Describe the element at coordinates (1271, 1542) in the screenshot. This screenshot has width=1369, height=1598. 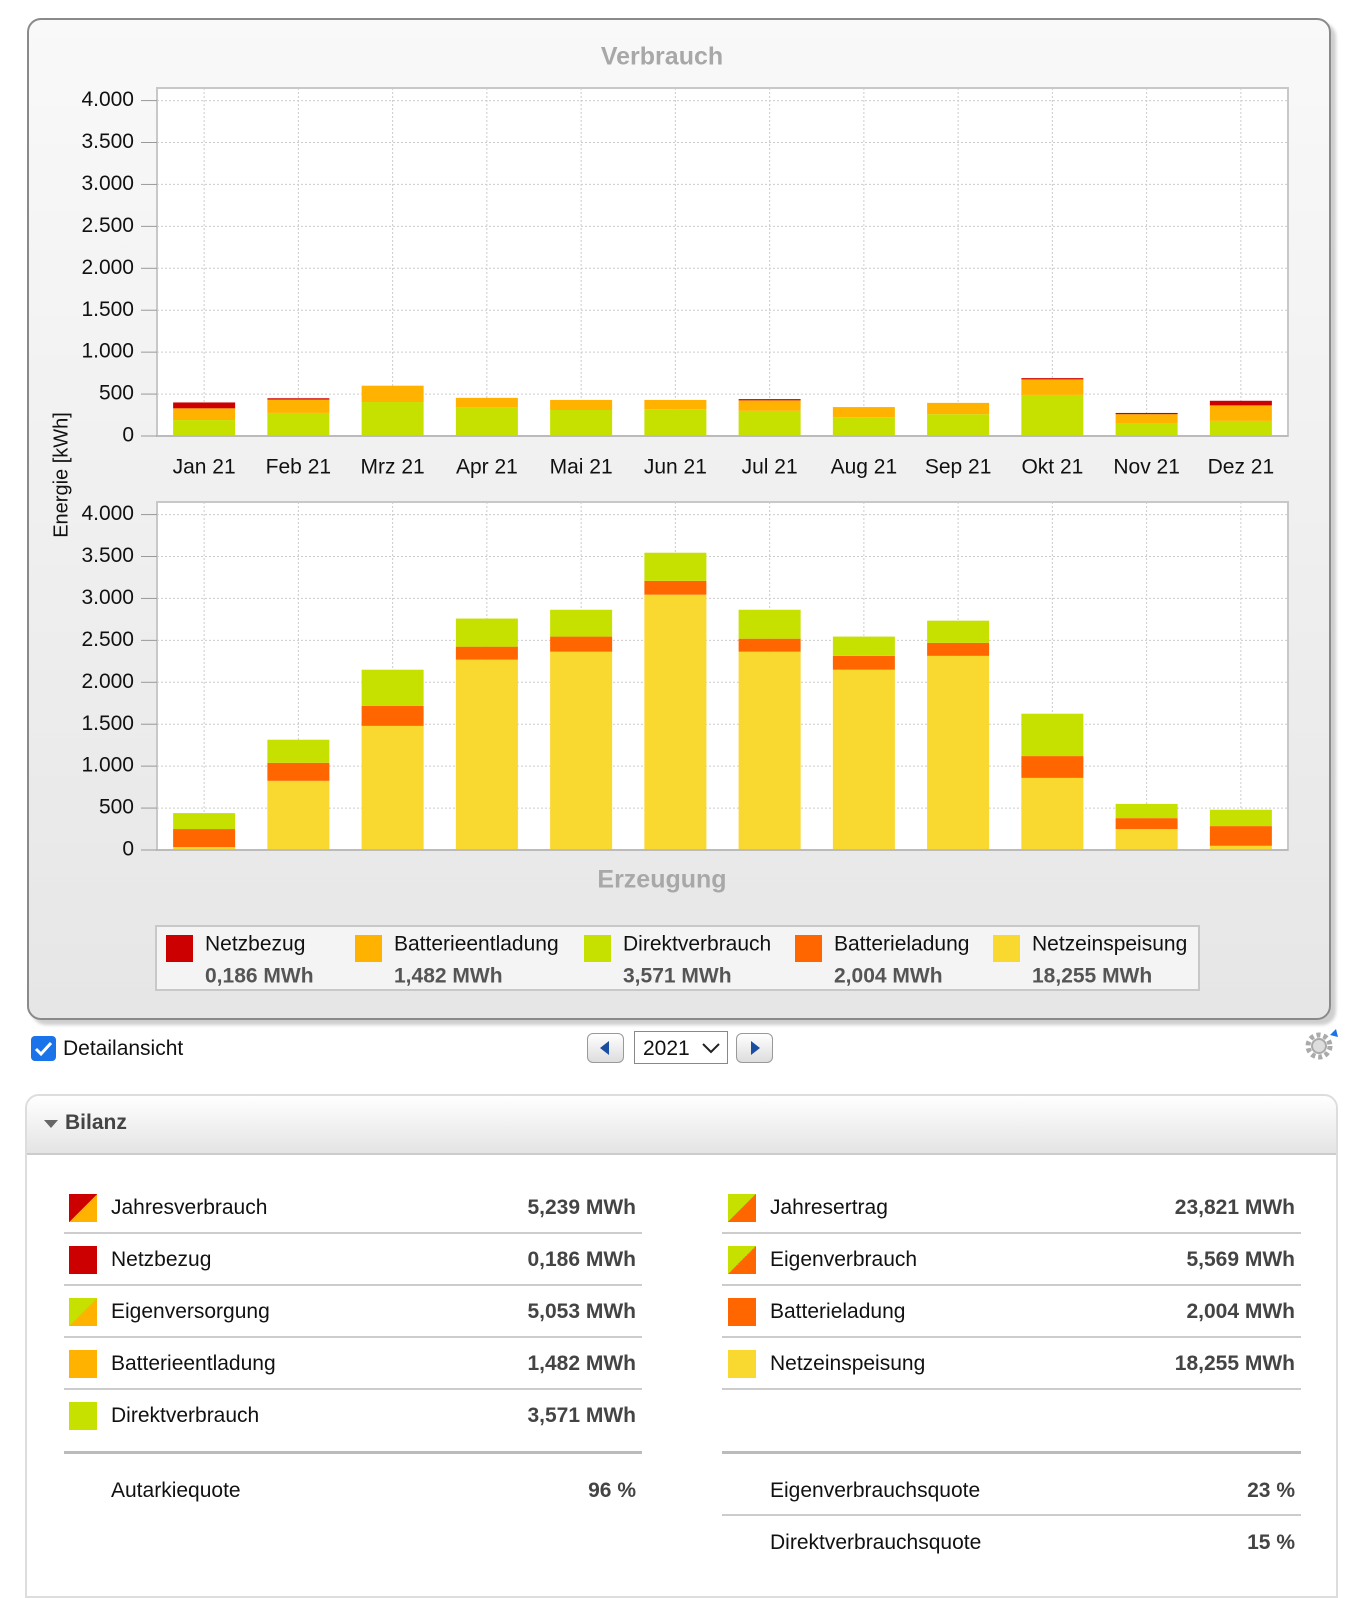
I see `quota-value: 15 %` at that location.